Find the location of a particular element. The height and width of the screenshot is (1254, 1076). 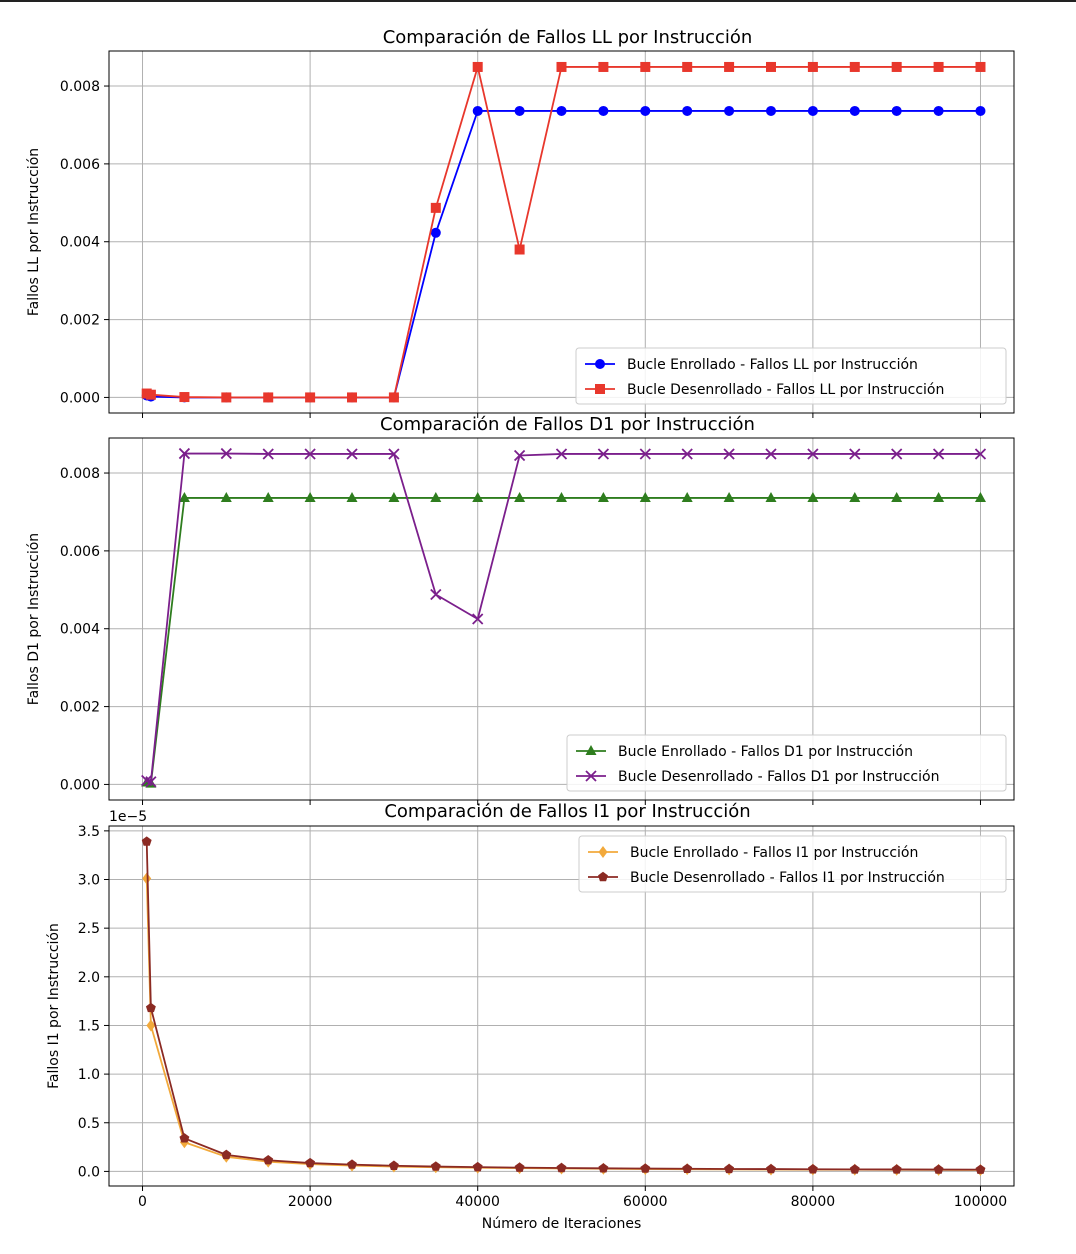

x-axis-label: Número de Iteraciones is located at coordinates (562, 1224).